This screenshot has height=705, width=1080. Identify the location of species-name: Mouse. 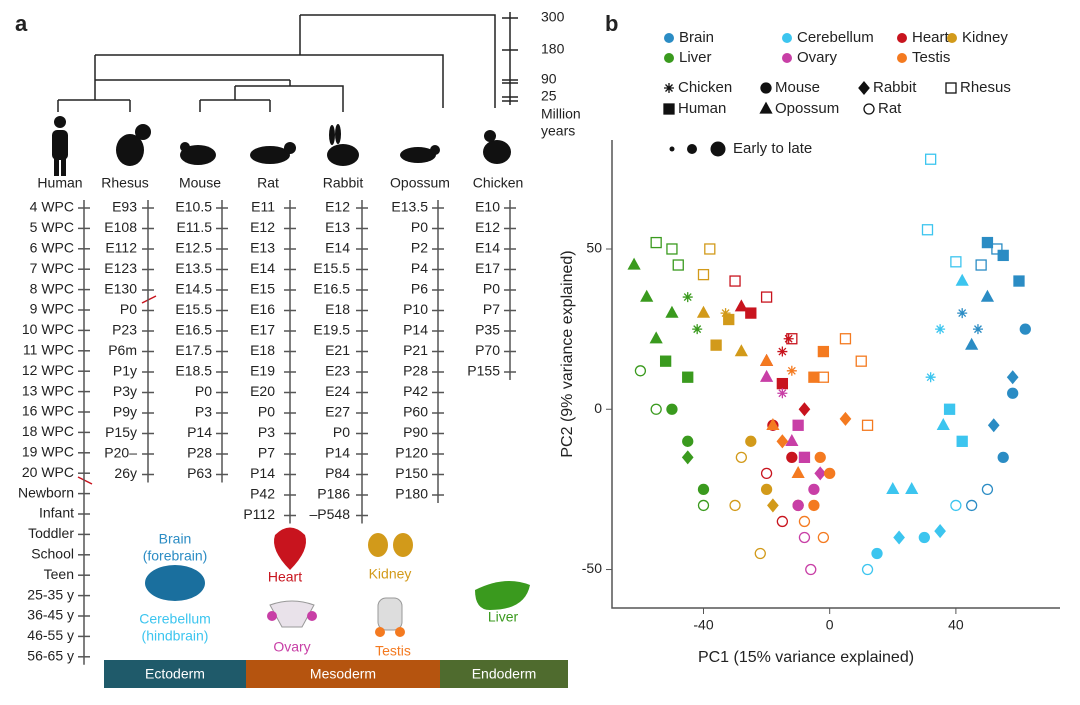
(200, 183).